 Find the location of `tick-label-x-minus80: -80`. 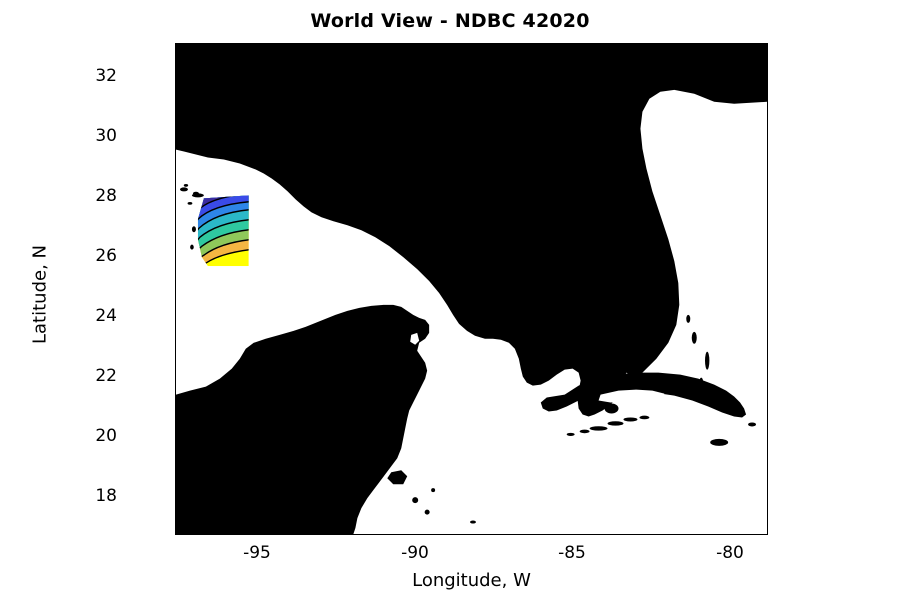

tick-label-x-minus80: -80 is located at coordinates (730, 553).